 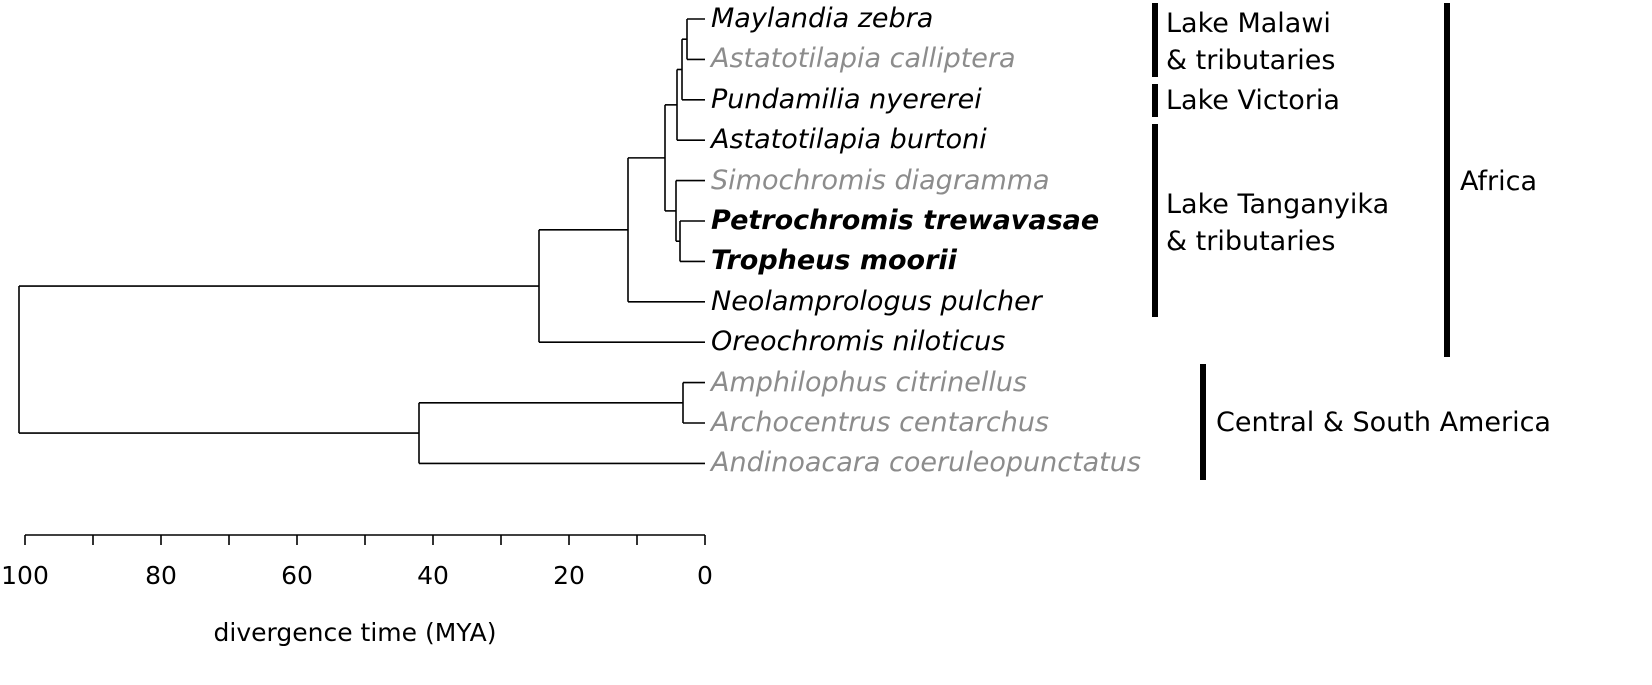 What do you see at coordinates (863, 59) in the screenshot?
I see `taxon-label-astatotilapia-calliptera: Astatotilapia calliptera` at bounding box center [863, 59].